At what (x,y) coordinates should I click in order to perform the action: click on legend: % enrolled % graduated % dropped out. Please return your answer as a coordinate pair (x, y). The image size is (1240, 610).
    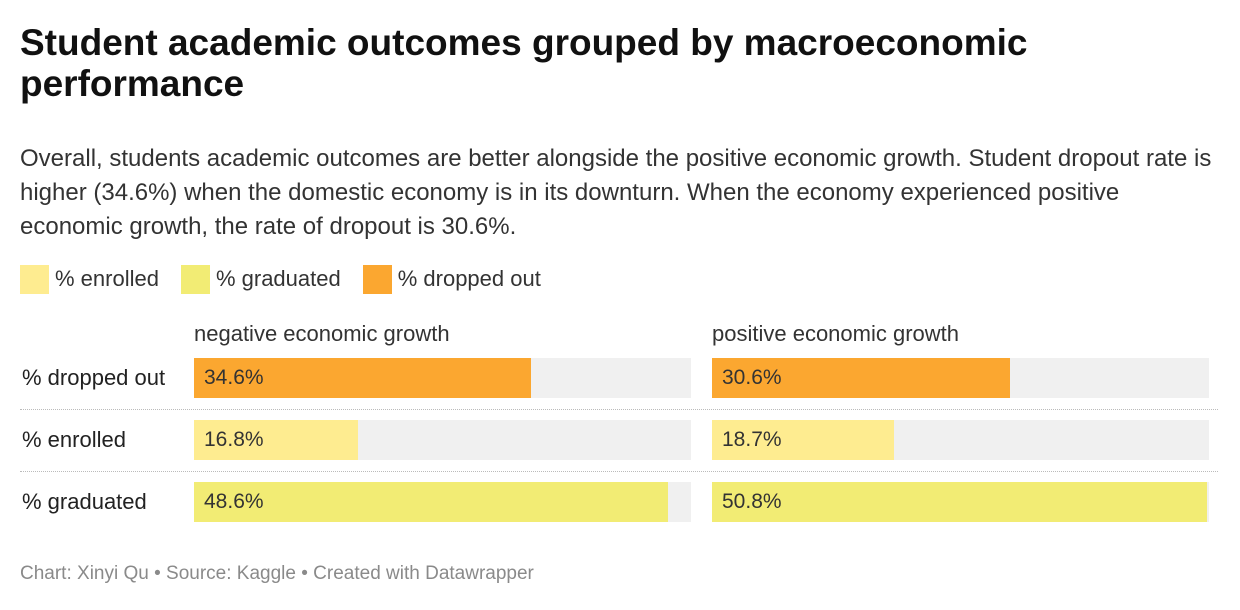
    Looking at the image, I should click on (291, 279).